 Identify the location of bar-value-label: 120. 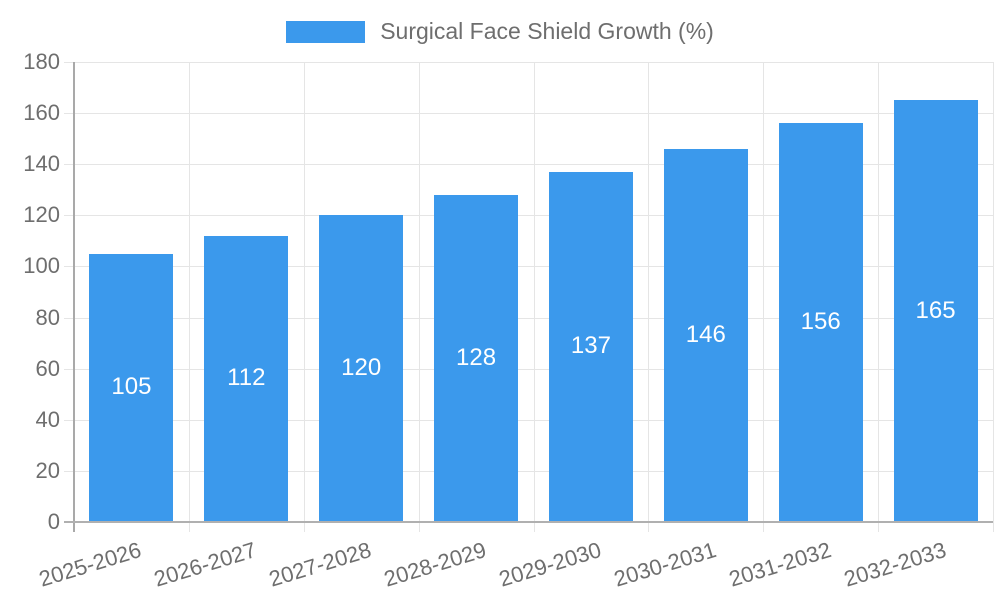
(361, 368).